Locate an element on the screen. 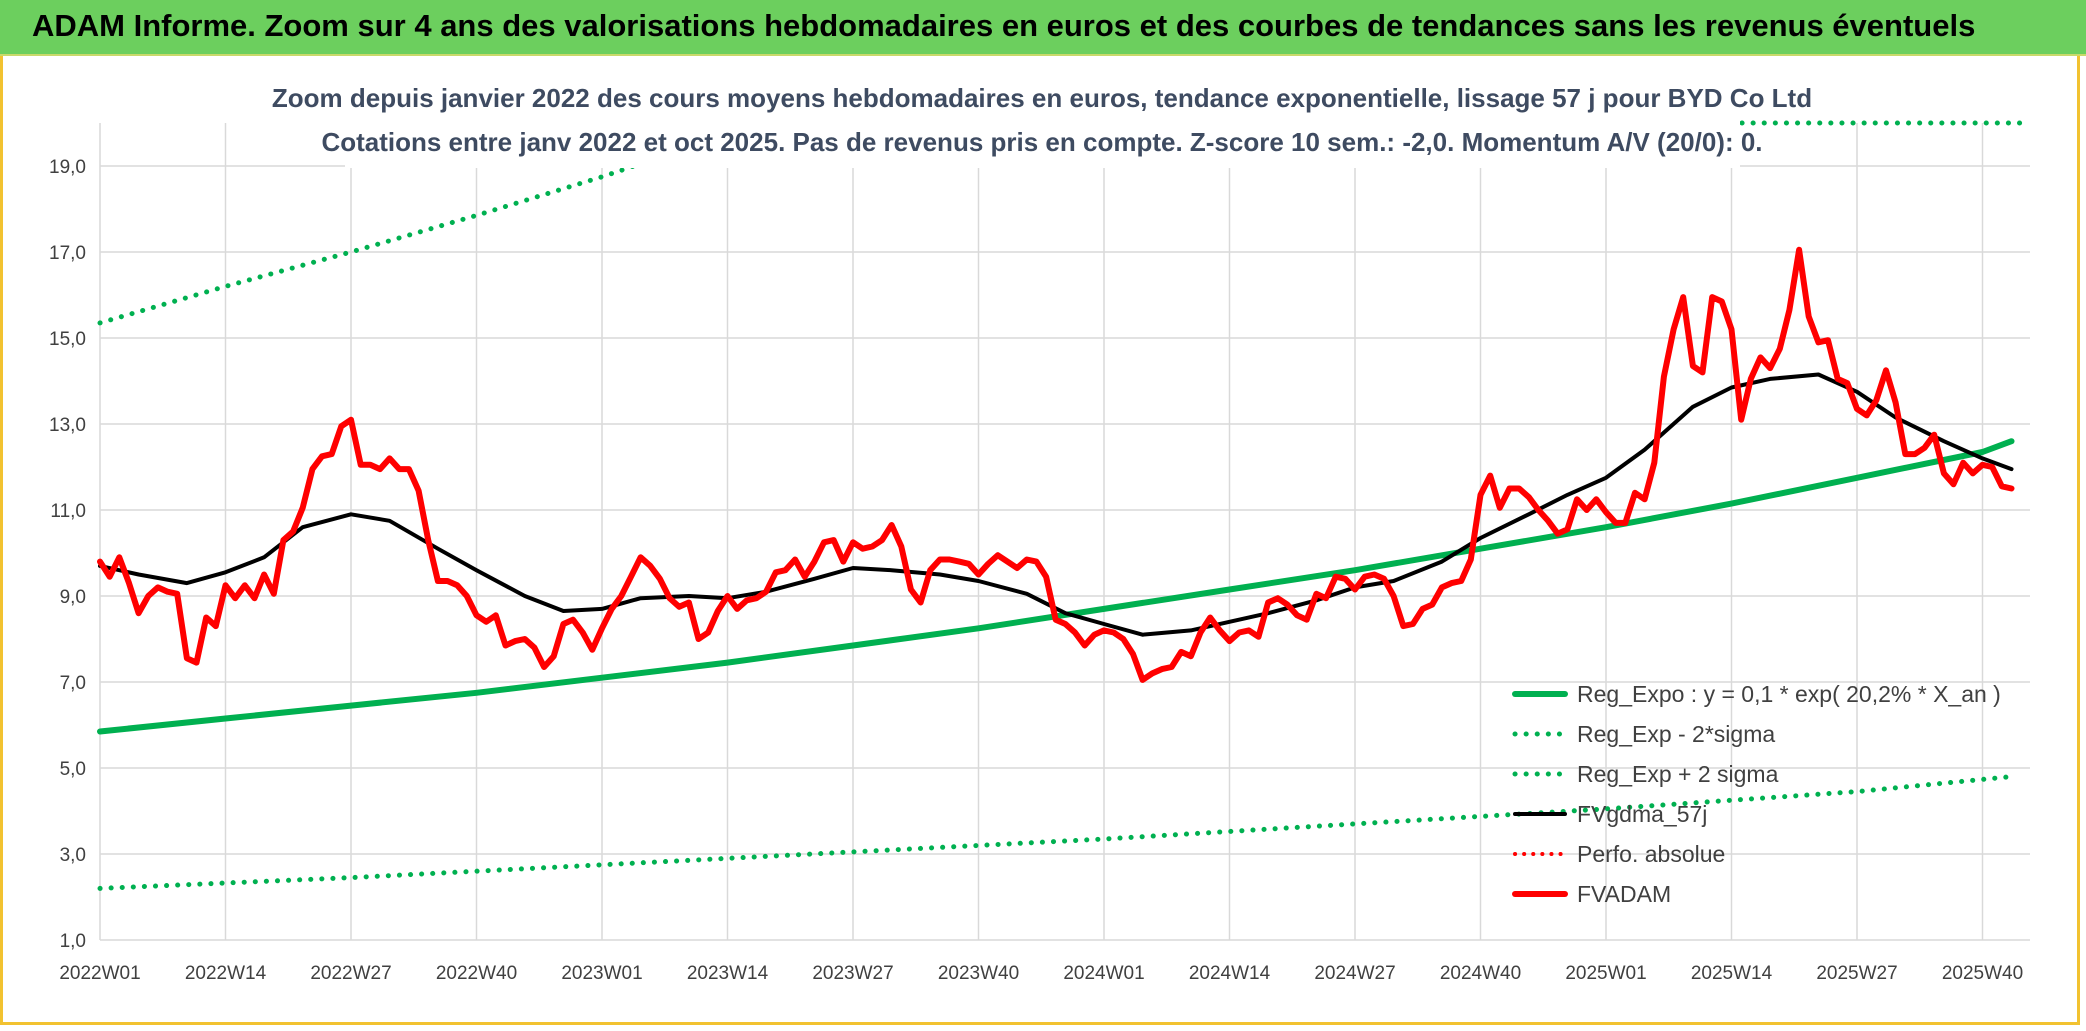 Image resolution: width=2086 pixels, height=1031 pixels. x-tick-label: 2023W27 is located at coordinates (852, 973).